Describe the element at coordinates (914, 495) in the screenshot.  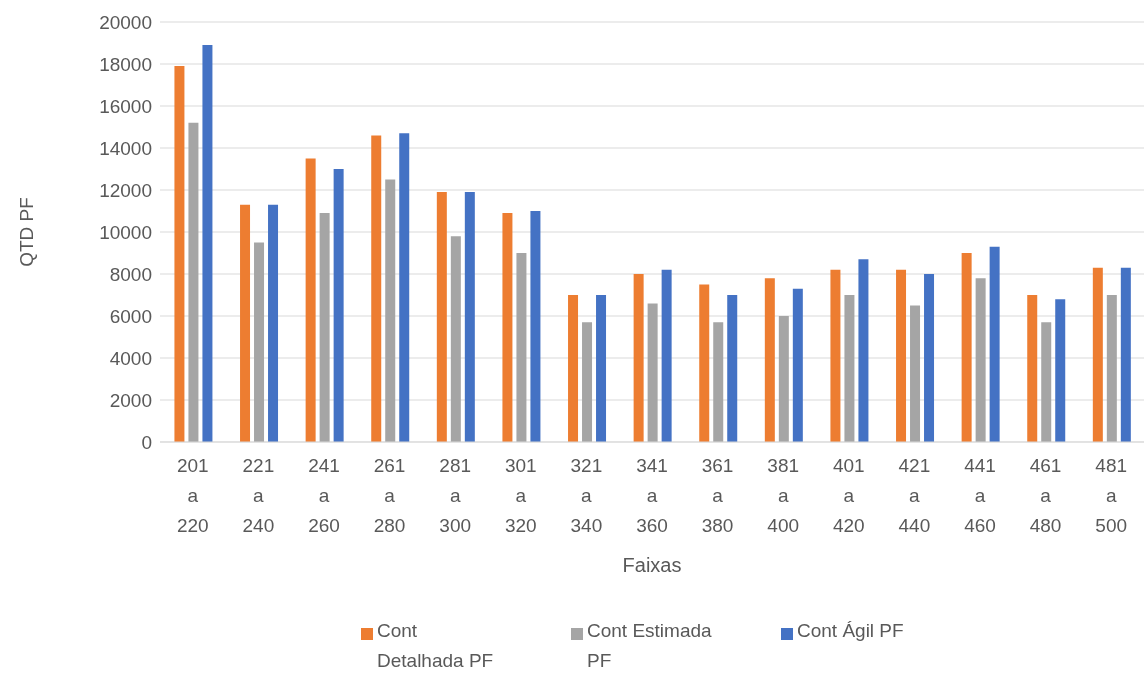
I see `x-tick-label: 421 a 440` at that location.